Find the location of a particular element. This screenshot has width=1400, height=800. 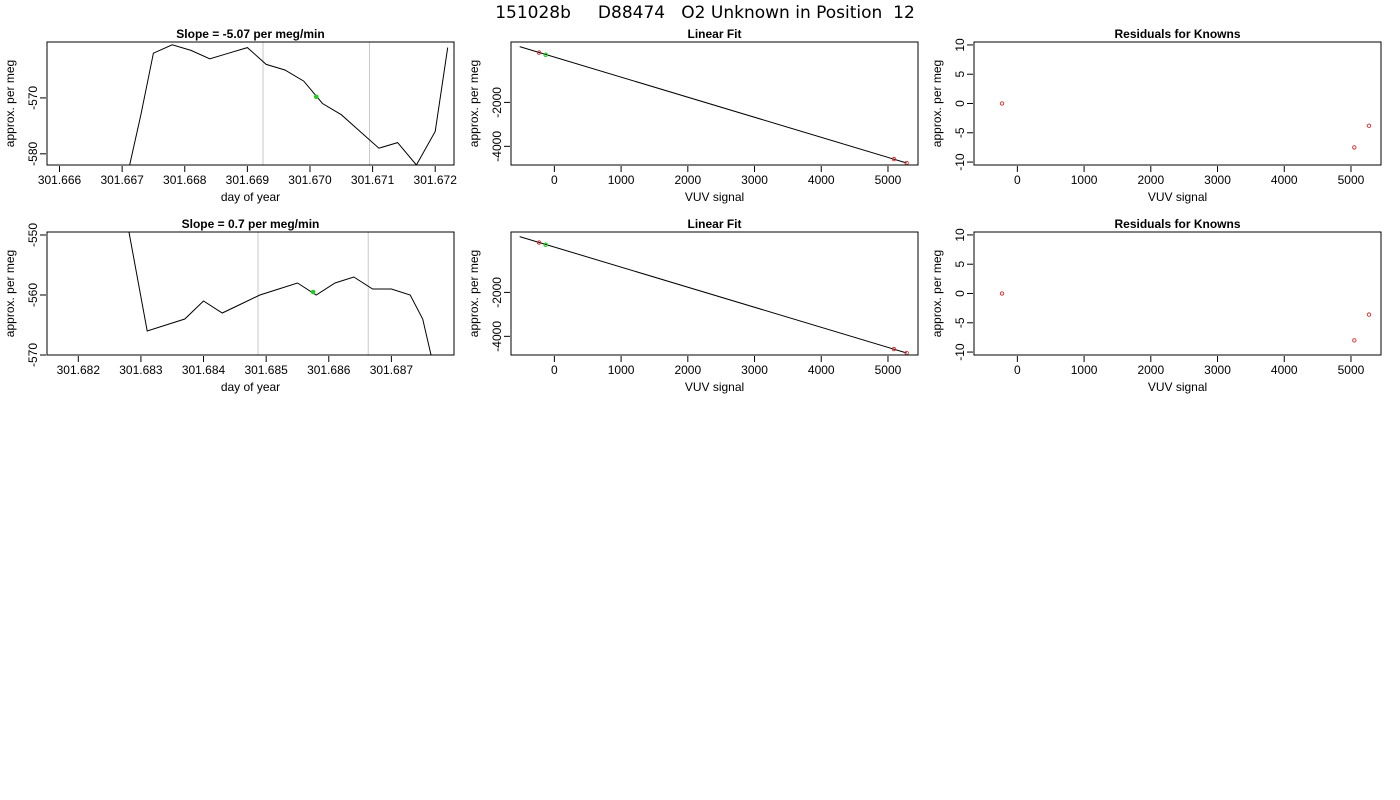

trace-1-unknown-marker is located at coordinates (316, 97).